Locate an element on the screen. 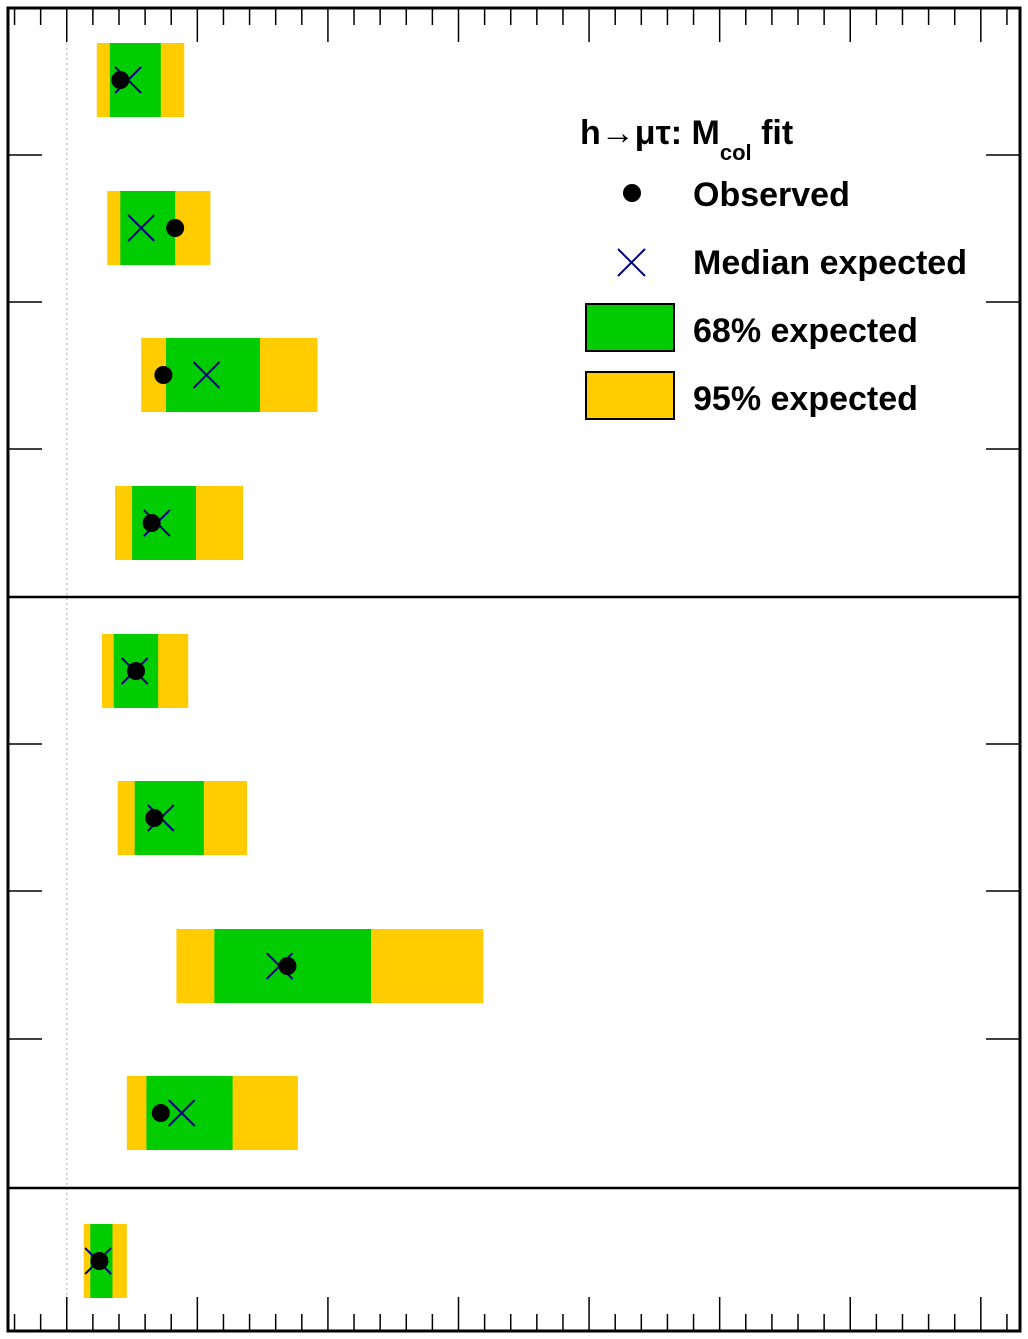  legend-68-label: 68% expected is located at coordinates (805, 331).